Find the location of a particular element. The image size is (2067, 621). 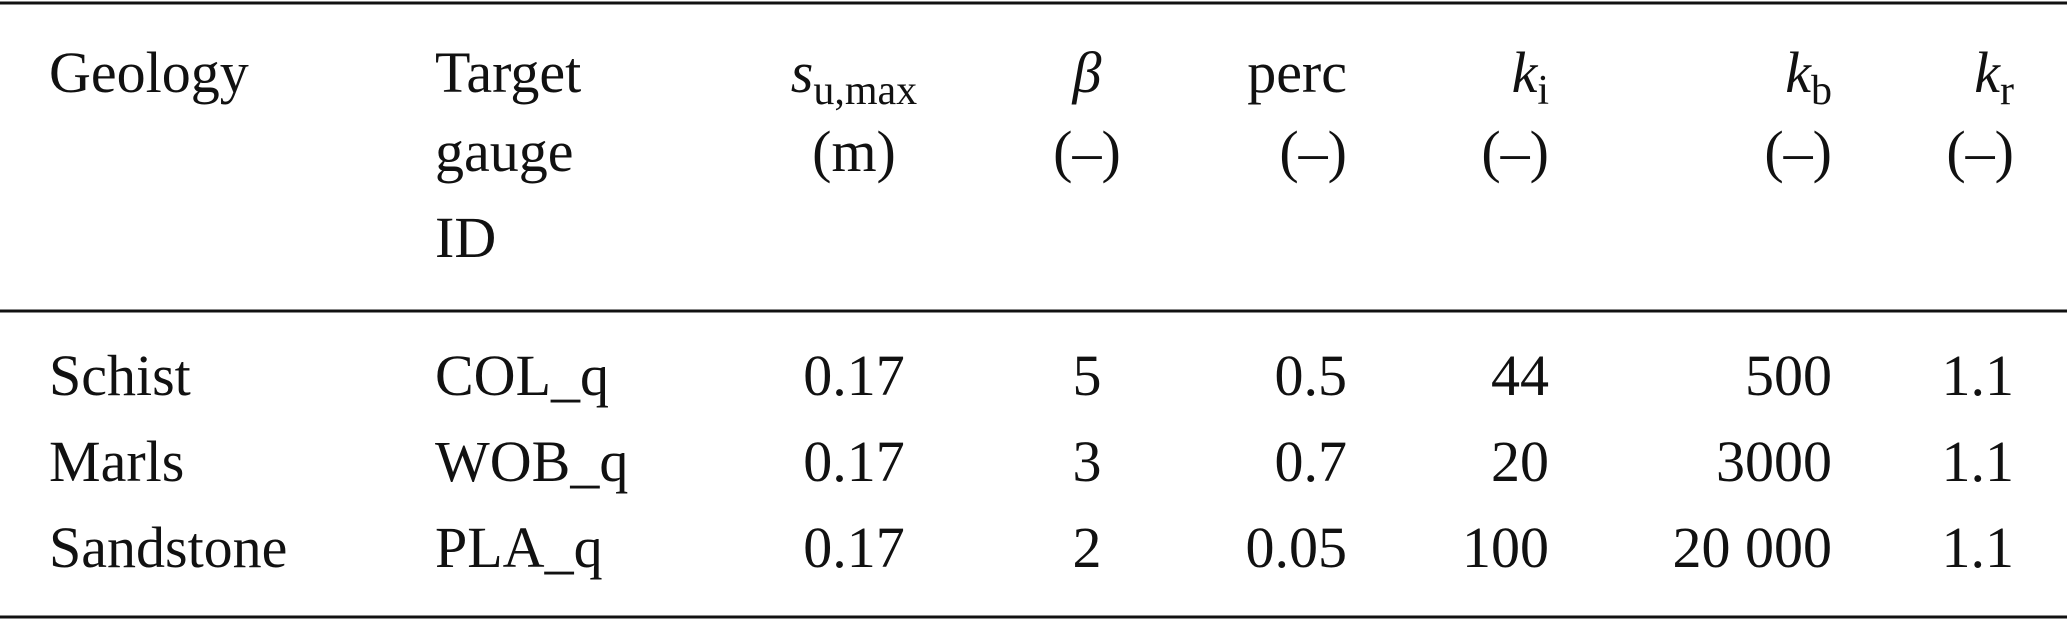

header-subscript: u,max is located at coordinates (865, 91).